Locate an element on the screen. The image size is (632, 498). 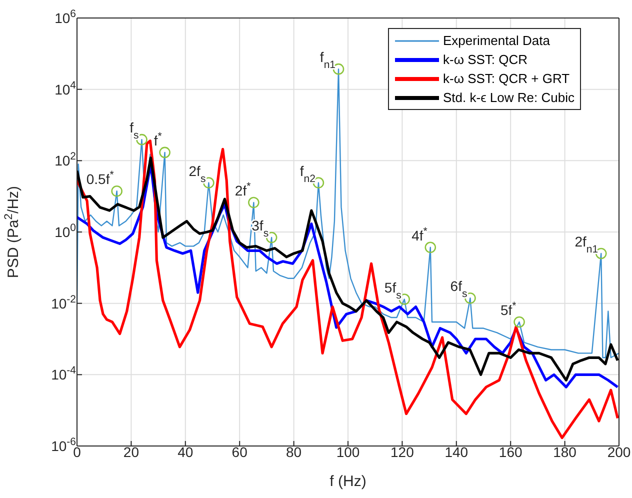
y-tick-label: 10$^{0}$ is located at coordinates (65, 231).